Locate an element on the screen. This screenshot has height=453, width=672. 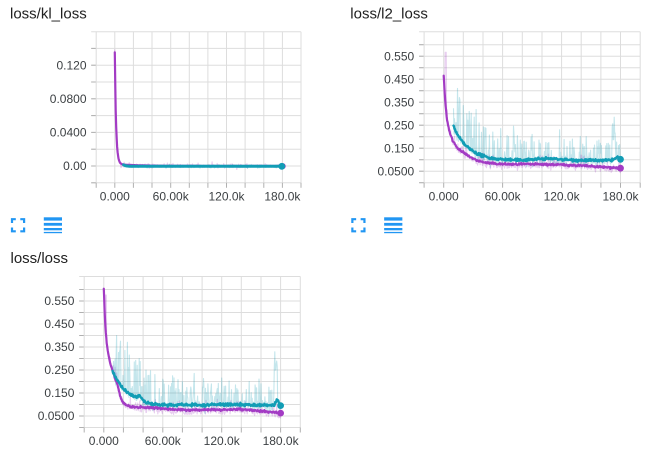
svg-text: 0.0800 is located at coordinates (68, 99).